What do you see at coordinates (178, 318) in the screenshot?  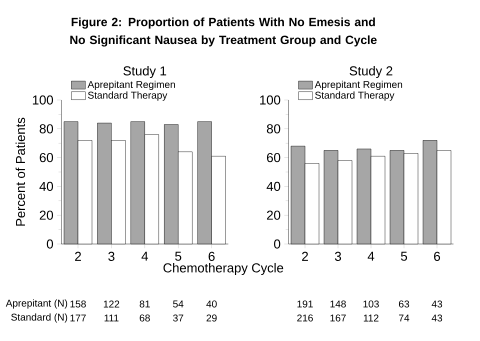 I see `text: 37` at bounding box center [178, 318].